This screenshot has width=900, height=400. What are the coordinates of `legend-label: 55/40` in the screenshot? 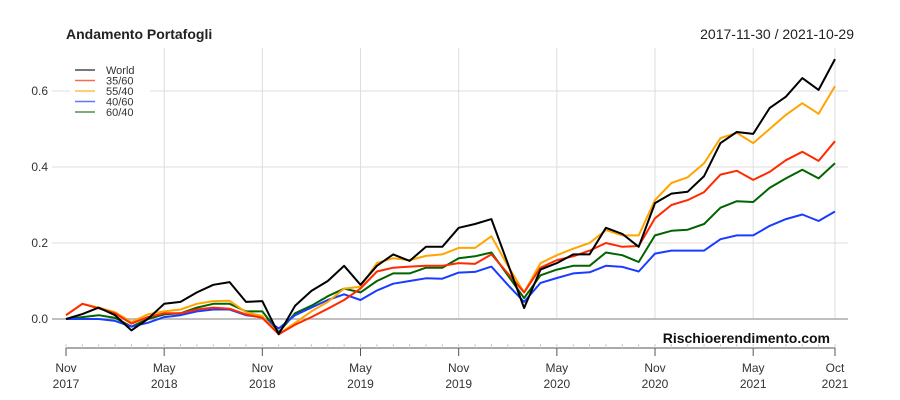 It's located at (120, 92).